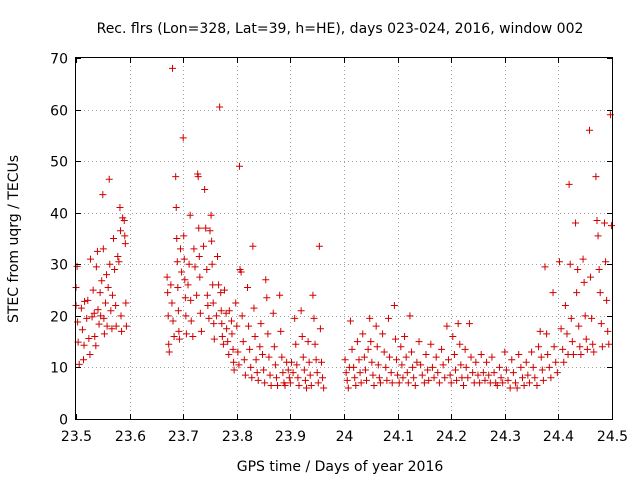 The image size is (640, 480). I want to click on y-tick-label: 50, so click(59, 163).